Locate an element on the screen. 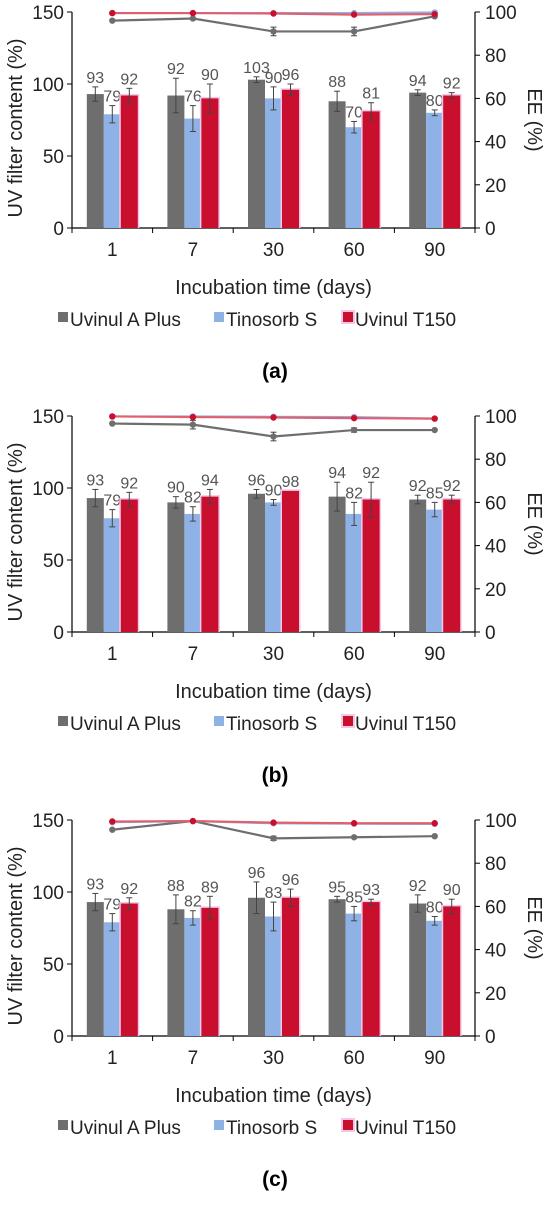 The image size is (550, 1213). y2-tick-label: 100 is located at coordinates (501, 417).